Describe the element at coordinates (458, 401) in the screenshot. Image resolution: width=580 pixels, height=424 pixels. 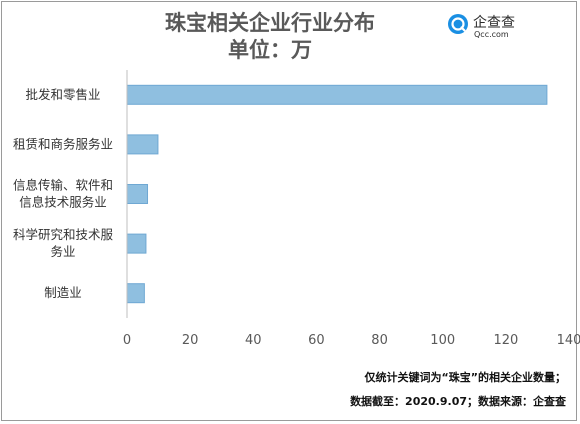
I see `footnote-source: 数据截至：2020.9.07；数据来源：企查查` at that location.